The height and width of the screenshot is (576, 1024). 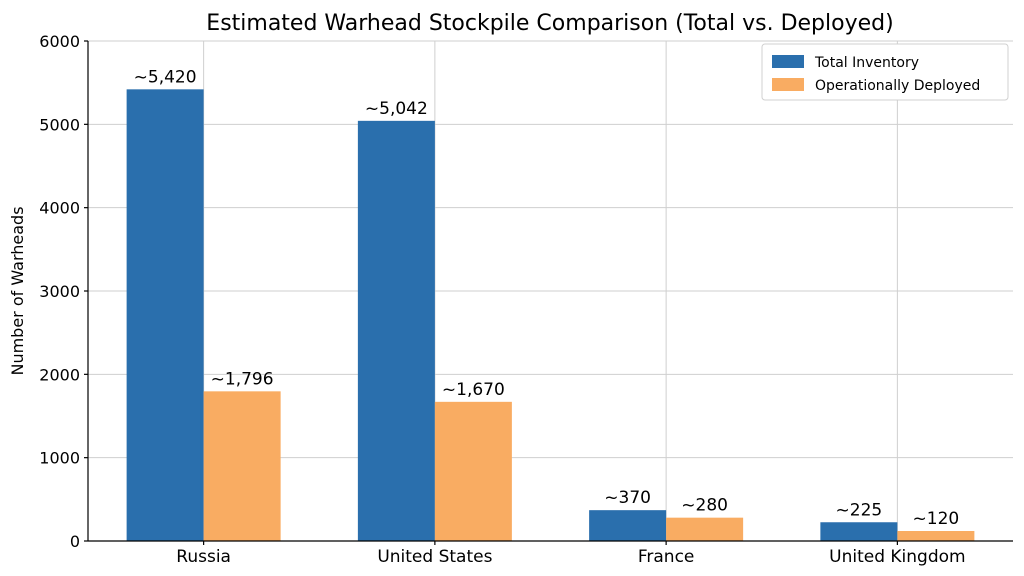 I want to click on data-label: ~1,670, so click(x=473, y=390).